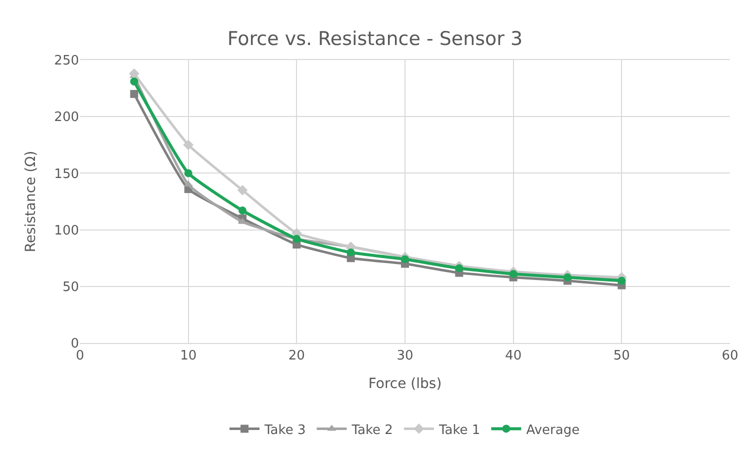 This screenshot has width=750, height=456. I want to click on x-tick-label: 30, so click(405, 356).